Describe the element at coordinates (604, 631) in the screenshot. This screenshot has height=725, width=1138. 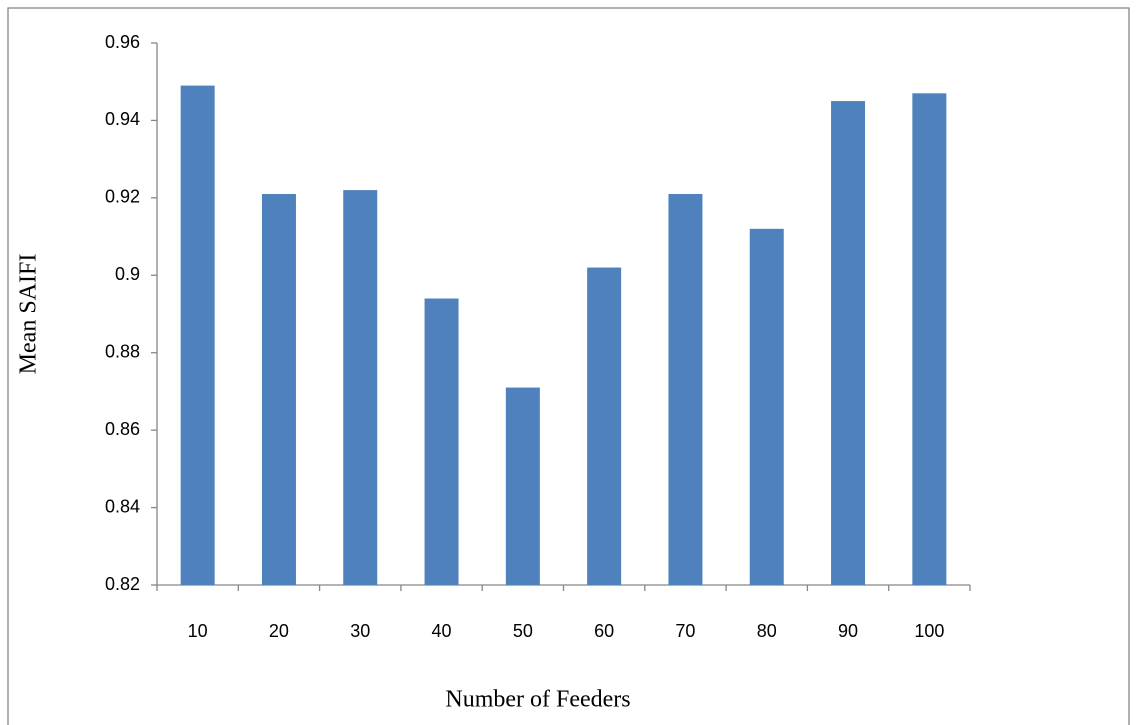
I see `x-tick-label: 60` at that location.